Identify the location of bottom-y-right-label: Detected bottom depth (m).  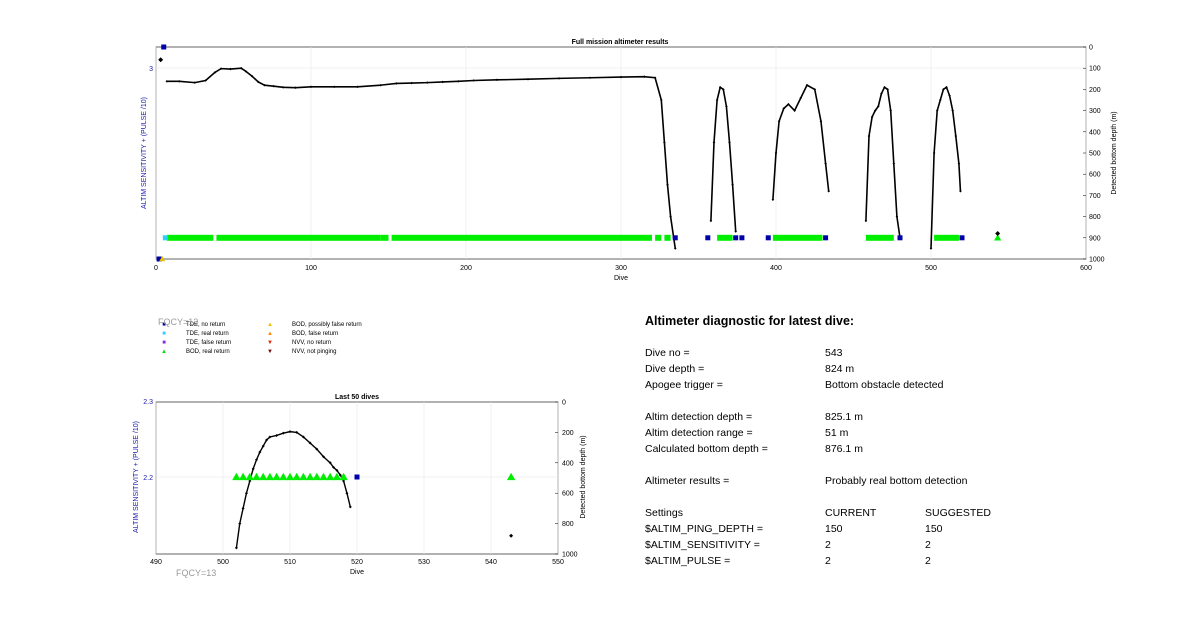
(583, 476).